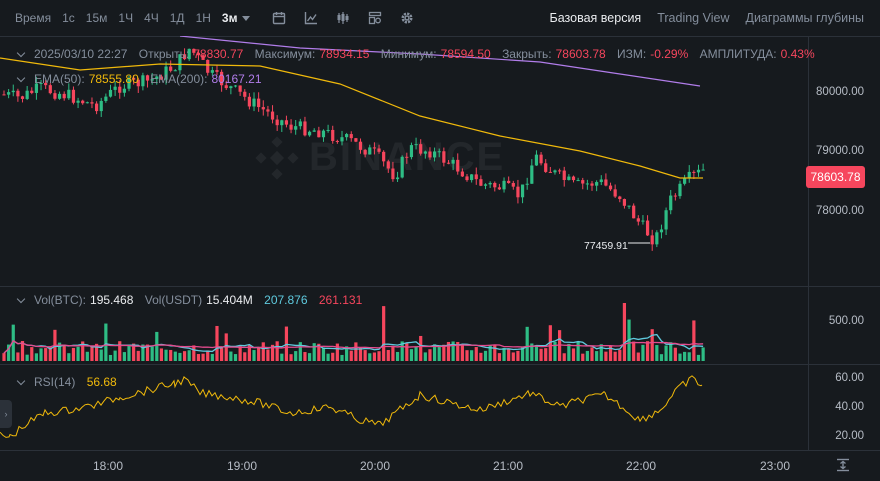  What do you see at coordinates (849, 378) in the screenshot?
I see `rsi-tick: 60.00` at bounding box center [849, 378].